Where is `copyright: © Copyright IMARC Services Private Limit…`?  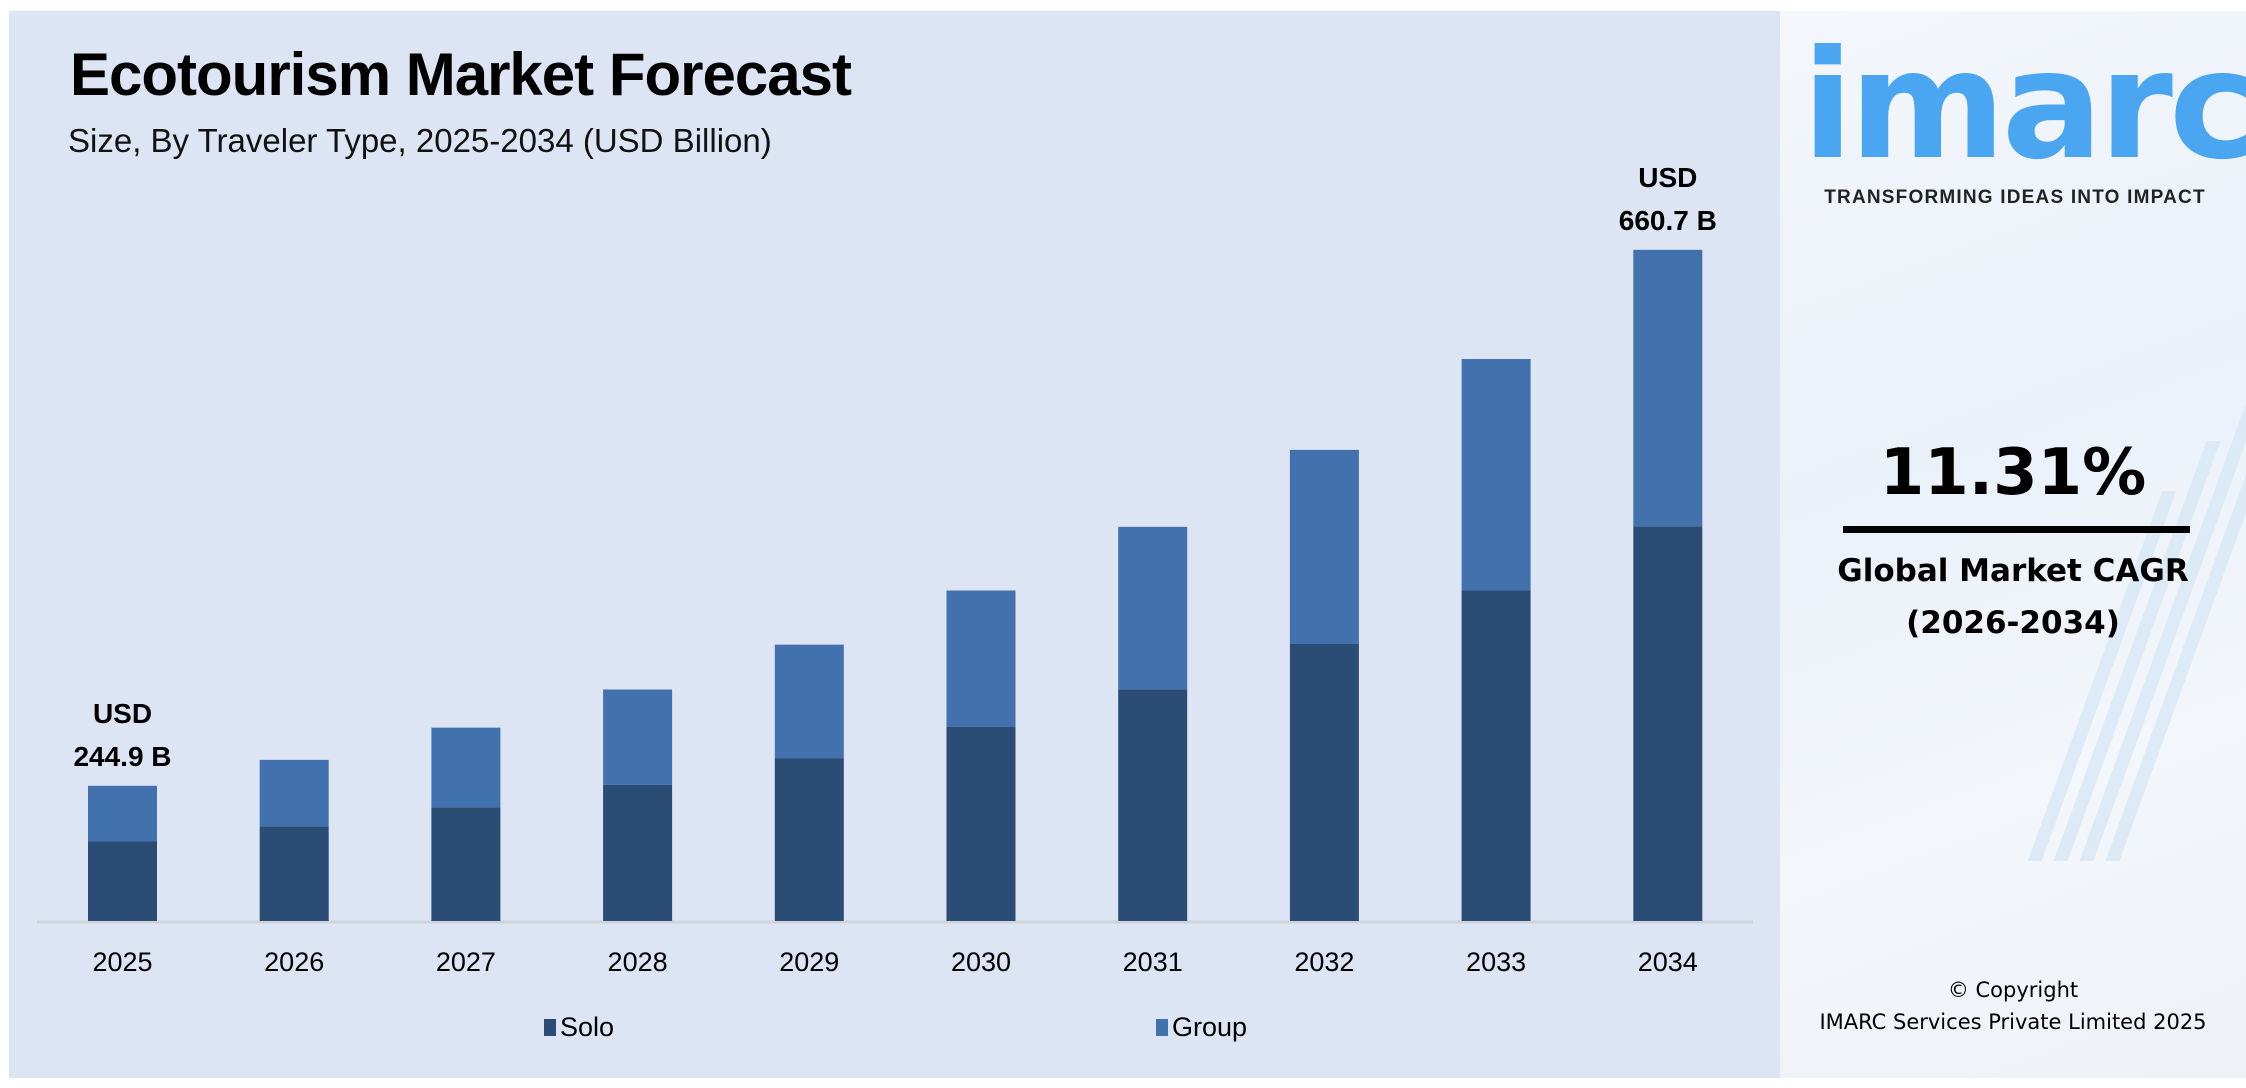 copyright: © Copyright IMARC Services Private Limit… is located at coordinates (2013, 1006).